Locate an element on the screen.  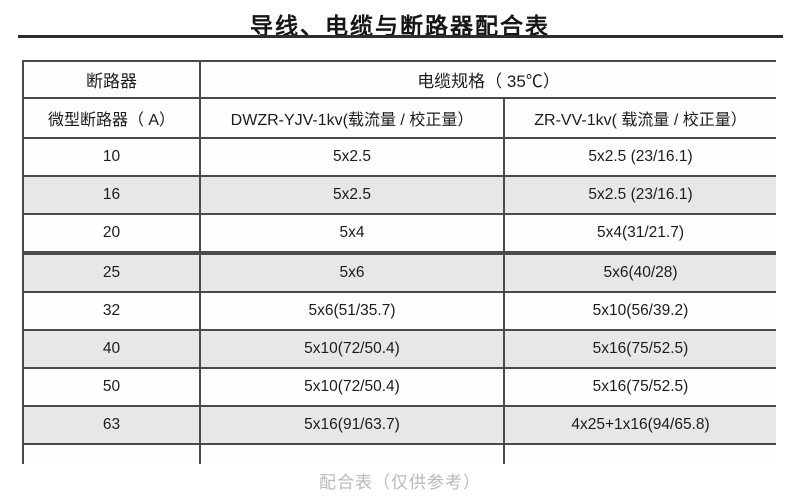
table-row: 63 5x16(91/63.7) 4x25+1x16(94/65.8) is located at coordinates (399, 425).